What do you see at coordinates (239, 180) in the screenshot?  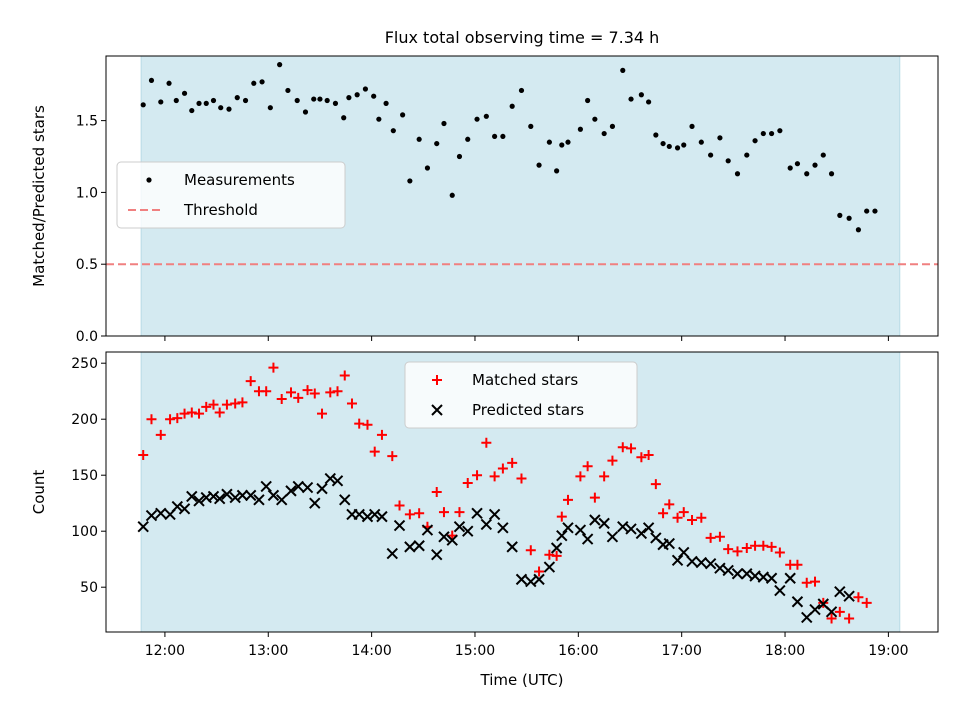 I see `legend-label: Measurements` at bounding box center [239, 180].